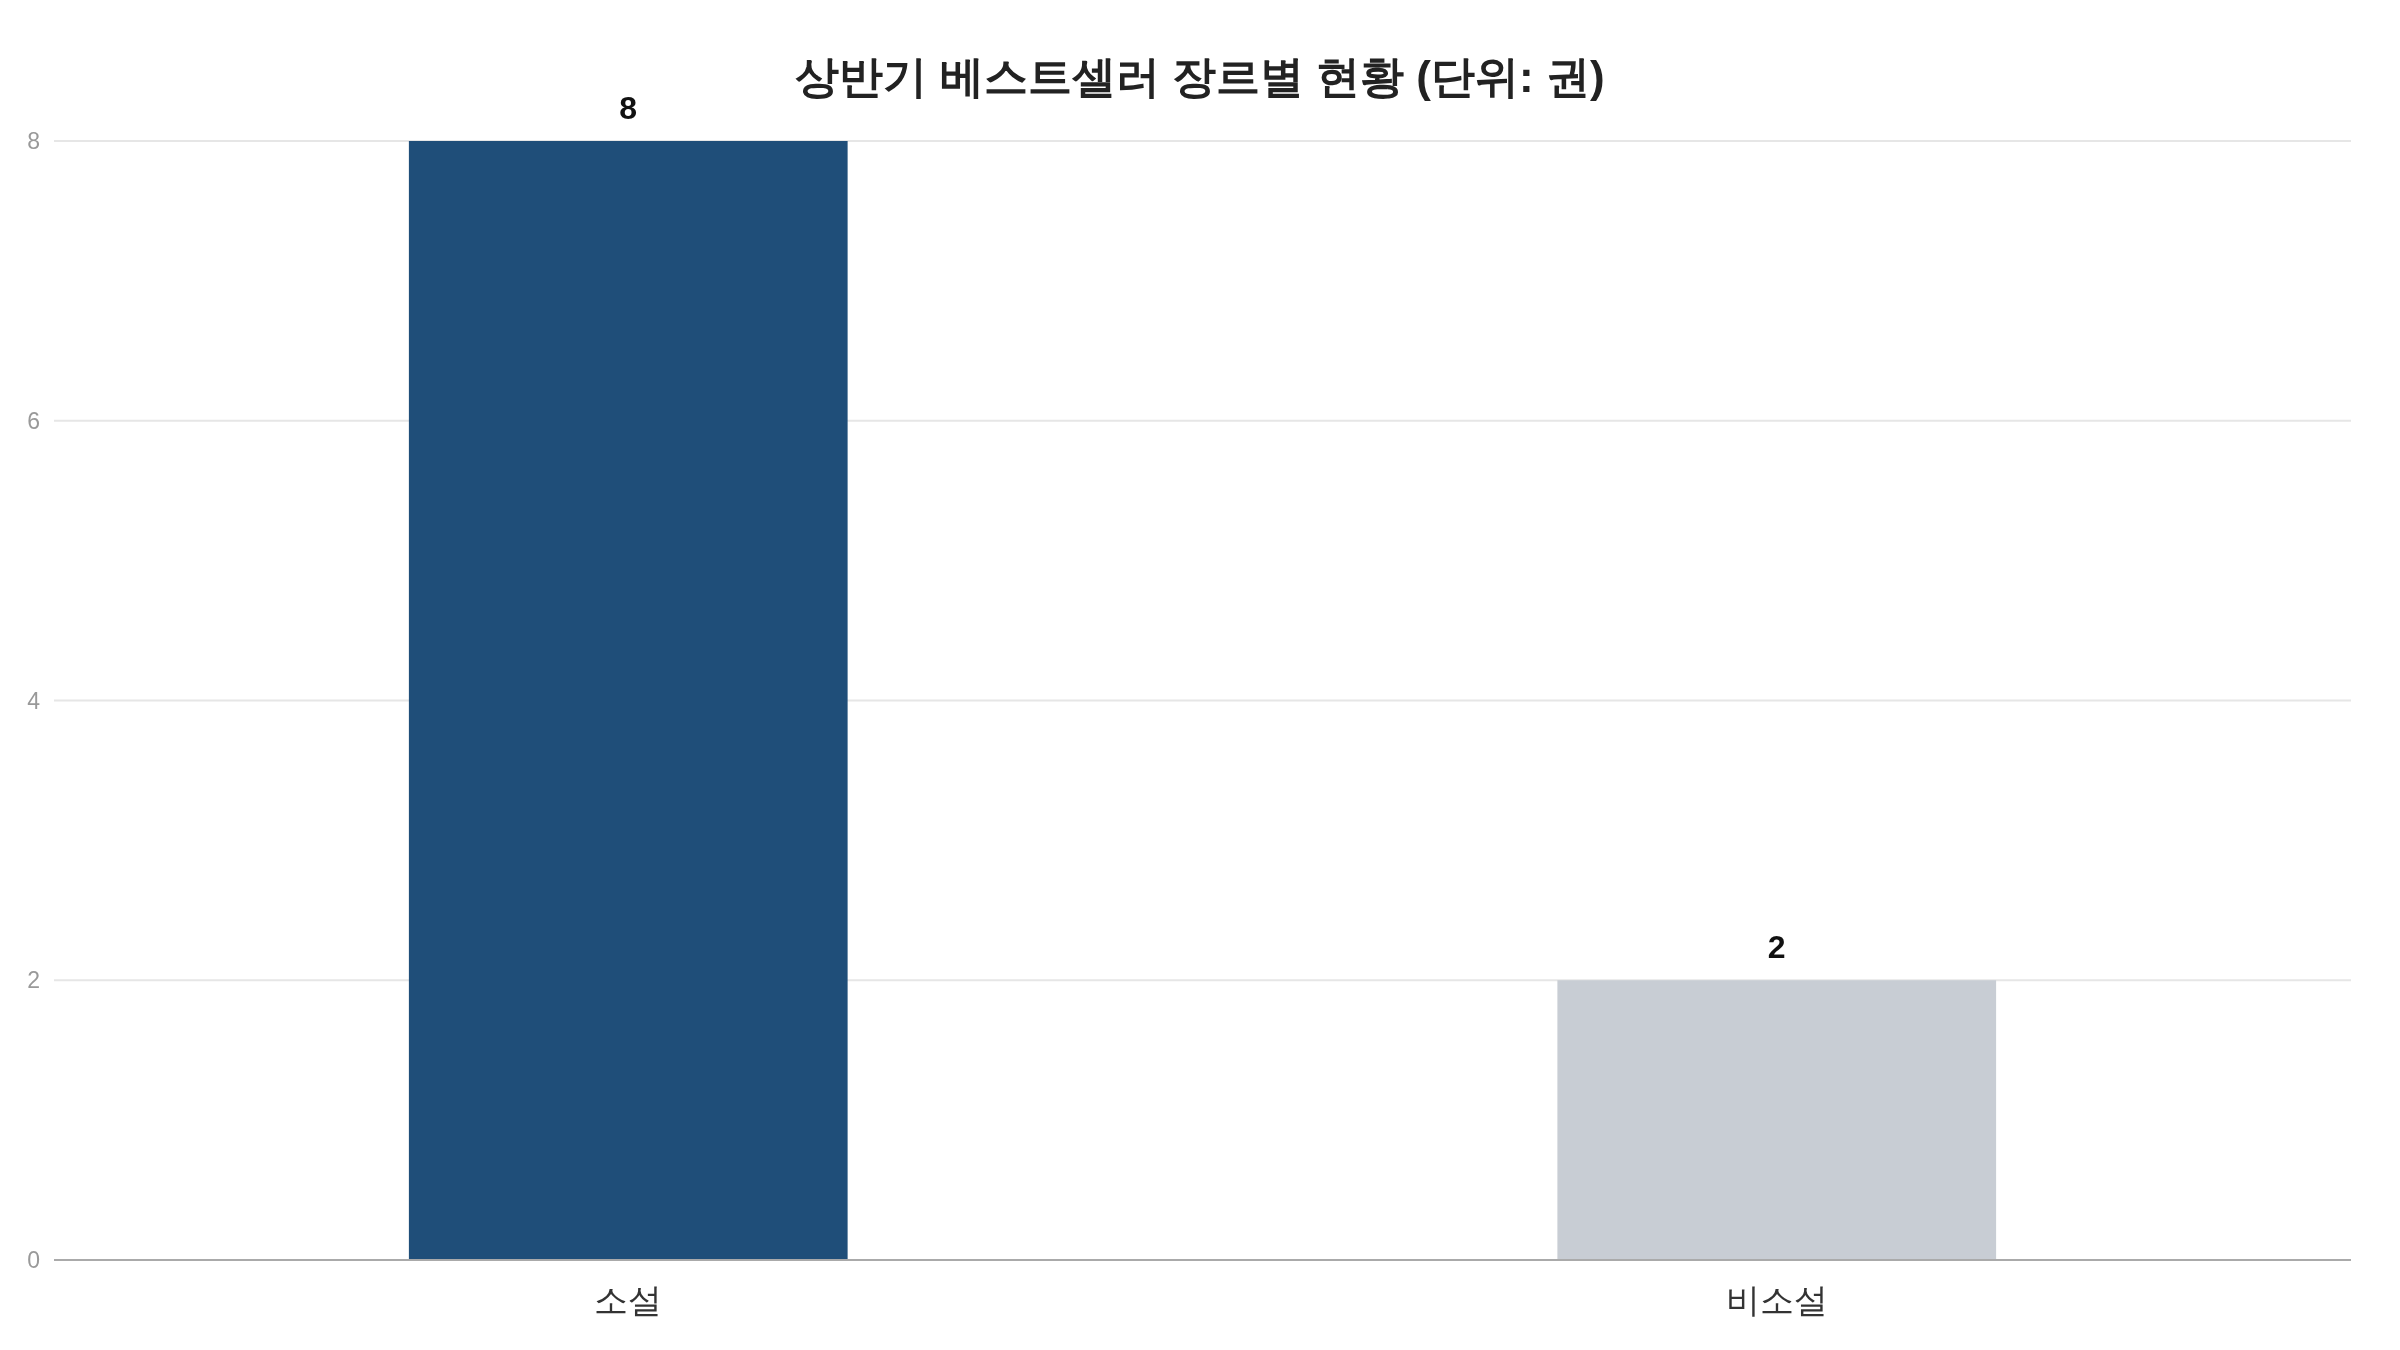  What do you see at coordinates (628, 108) in the screenshot?
I see `data-label: 8` at bounding box center [628, 108].